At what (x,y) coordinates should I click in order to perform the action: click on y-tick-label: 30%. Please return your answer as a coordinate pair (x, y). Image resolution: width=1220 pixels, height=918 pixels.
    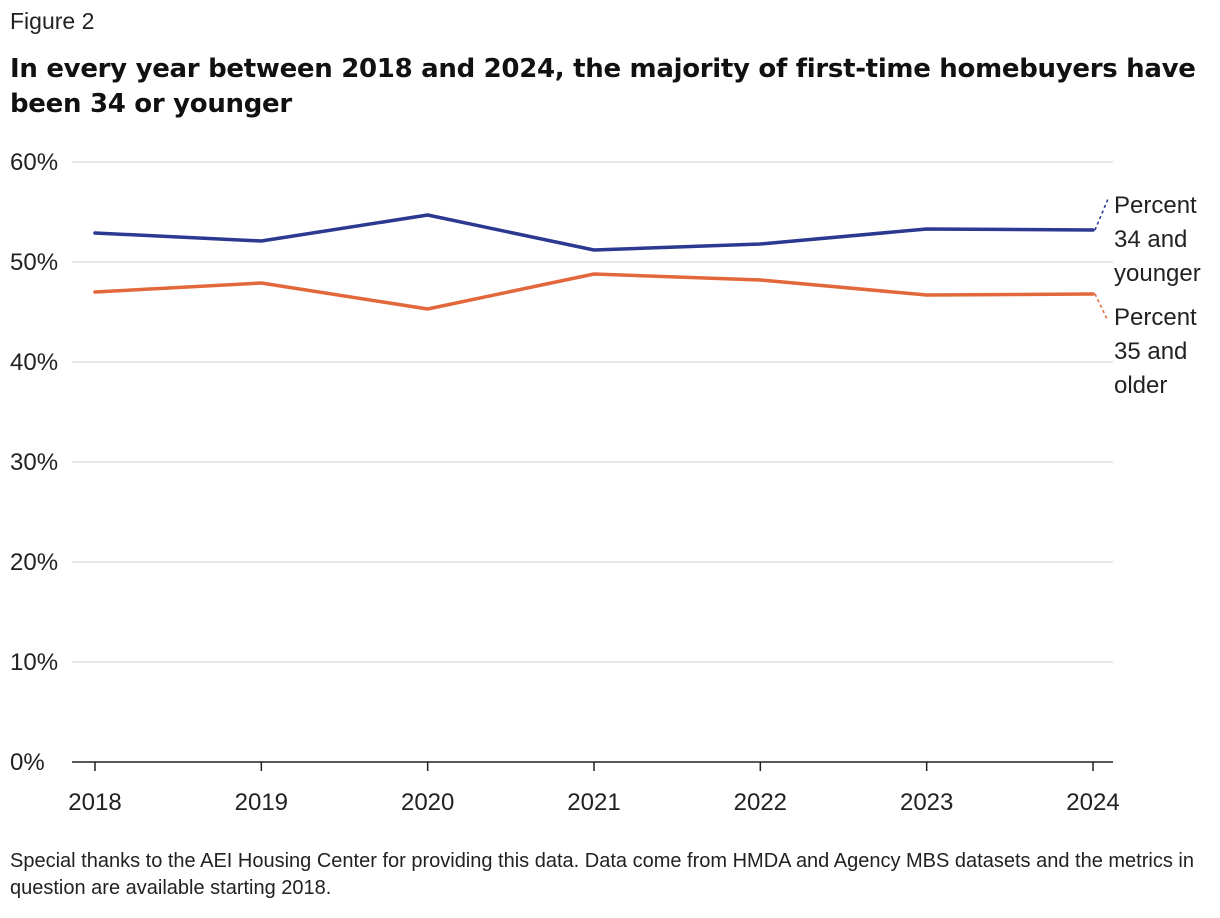
    Looking at the image, I should click on (34, 462).